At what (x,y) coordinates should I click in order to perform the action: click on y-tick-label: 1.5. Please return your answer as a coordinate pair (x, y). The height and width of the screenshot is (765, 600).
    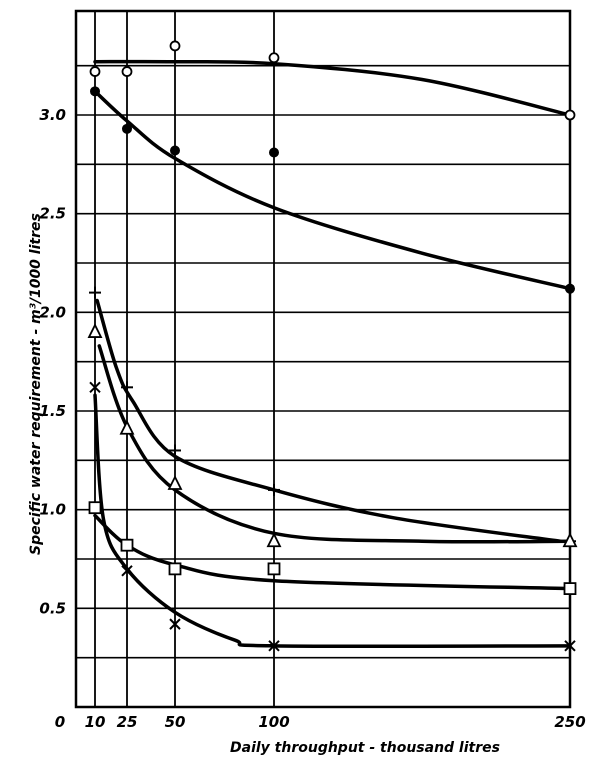
    Looking at the image, I should click on (52, 411).